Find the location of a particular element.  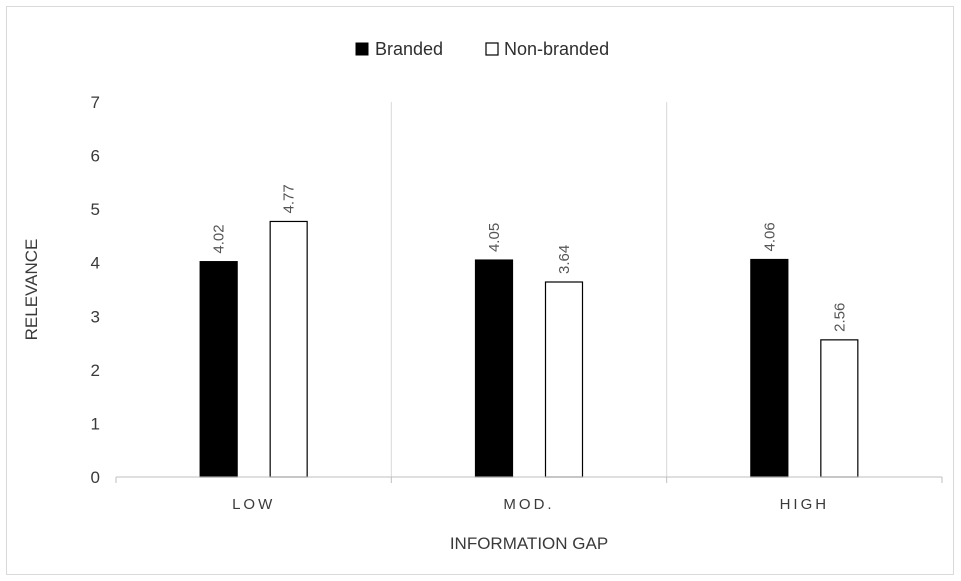

x-axis-title: INFORMATION GAP is located at coordinates (529, 543).